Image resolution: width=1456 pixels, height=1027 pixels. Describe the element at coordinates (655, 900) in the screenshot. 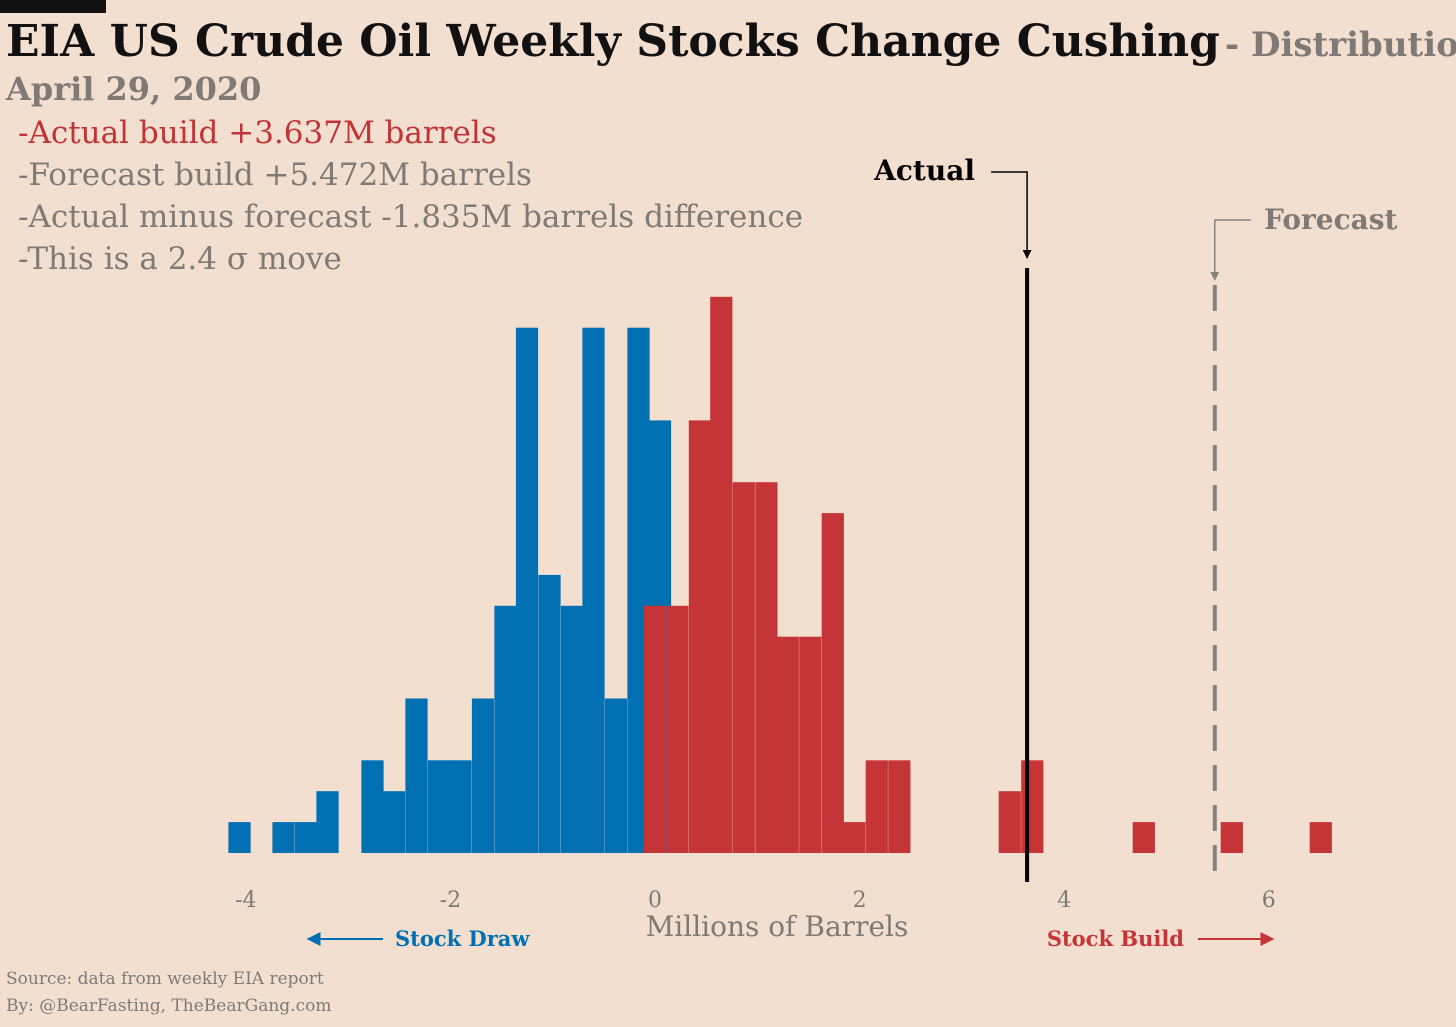

I see `x-tick-label: 0` at that location.